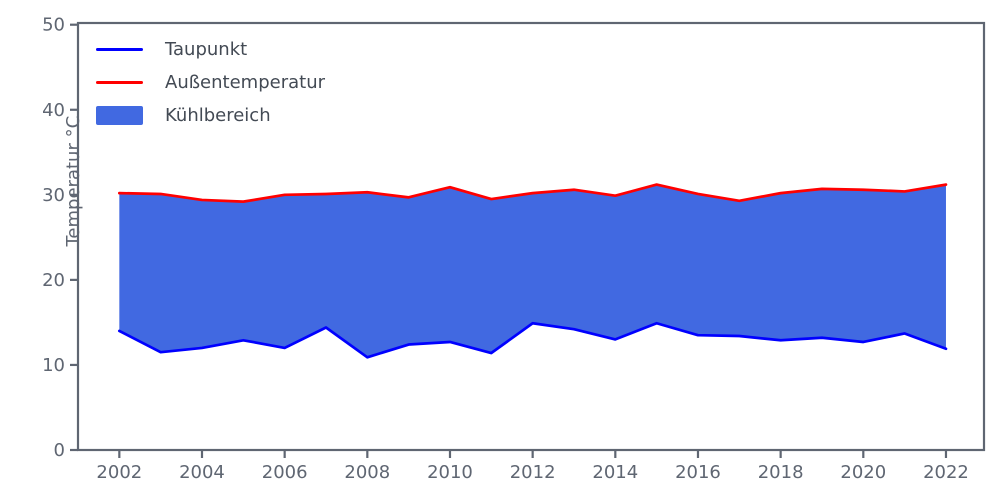 This screenshot has width=1000, height=500. What do you see at coordinates (245, 82) in the screenshot?
I see `legend-label-aussentemperatur: Außentemperatur` at bounding box center [245, 82].